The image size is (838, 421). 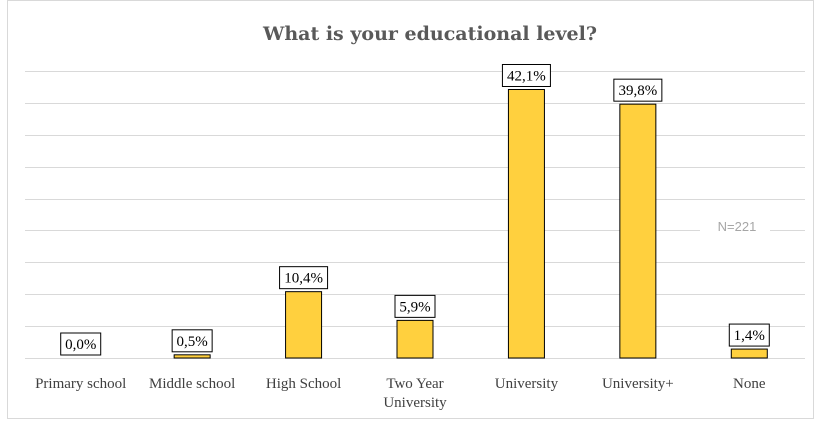 I want to click on sample-size-annotation: N=221, so click(x=737, y=226).